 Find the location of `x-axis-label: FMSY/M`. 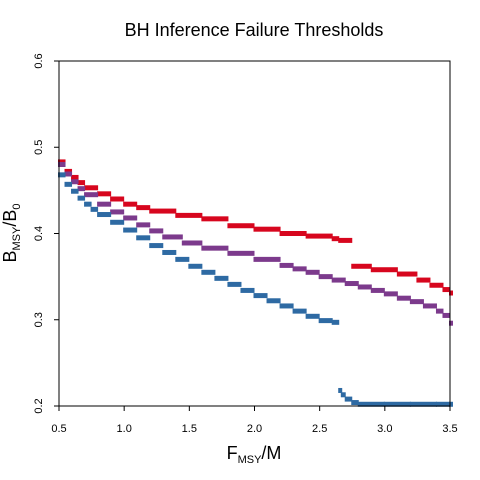

x-axis-label: FMSY/M is located at coordinates (254, 454).